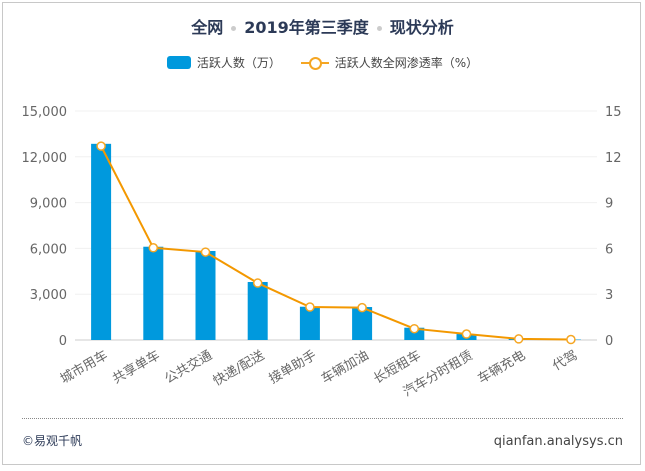 The height and width of the screenshot is (471, 645). I want to click on legend-item-bar: 活跃人数（万）, so click(223, 62).